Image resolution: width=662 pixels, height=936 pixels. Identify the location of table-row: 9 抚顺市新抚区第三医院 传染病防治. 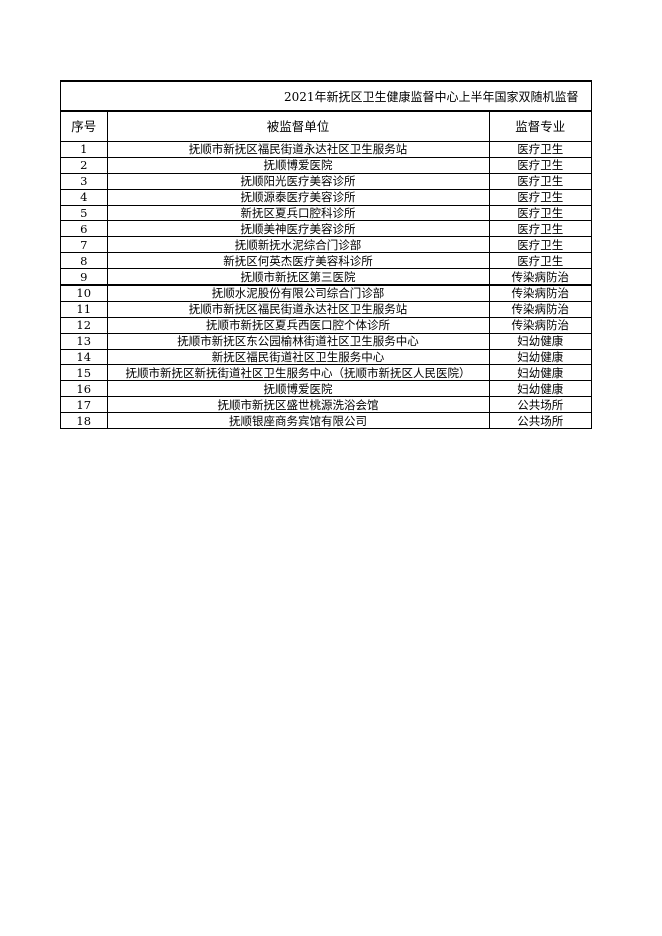
(326, 277).